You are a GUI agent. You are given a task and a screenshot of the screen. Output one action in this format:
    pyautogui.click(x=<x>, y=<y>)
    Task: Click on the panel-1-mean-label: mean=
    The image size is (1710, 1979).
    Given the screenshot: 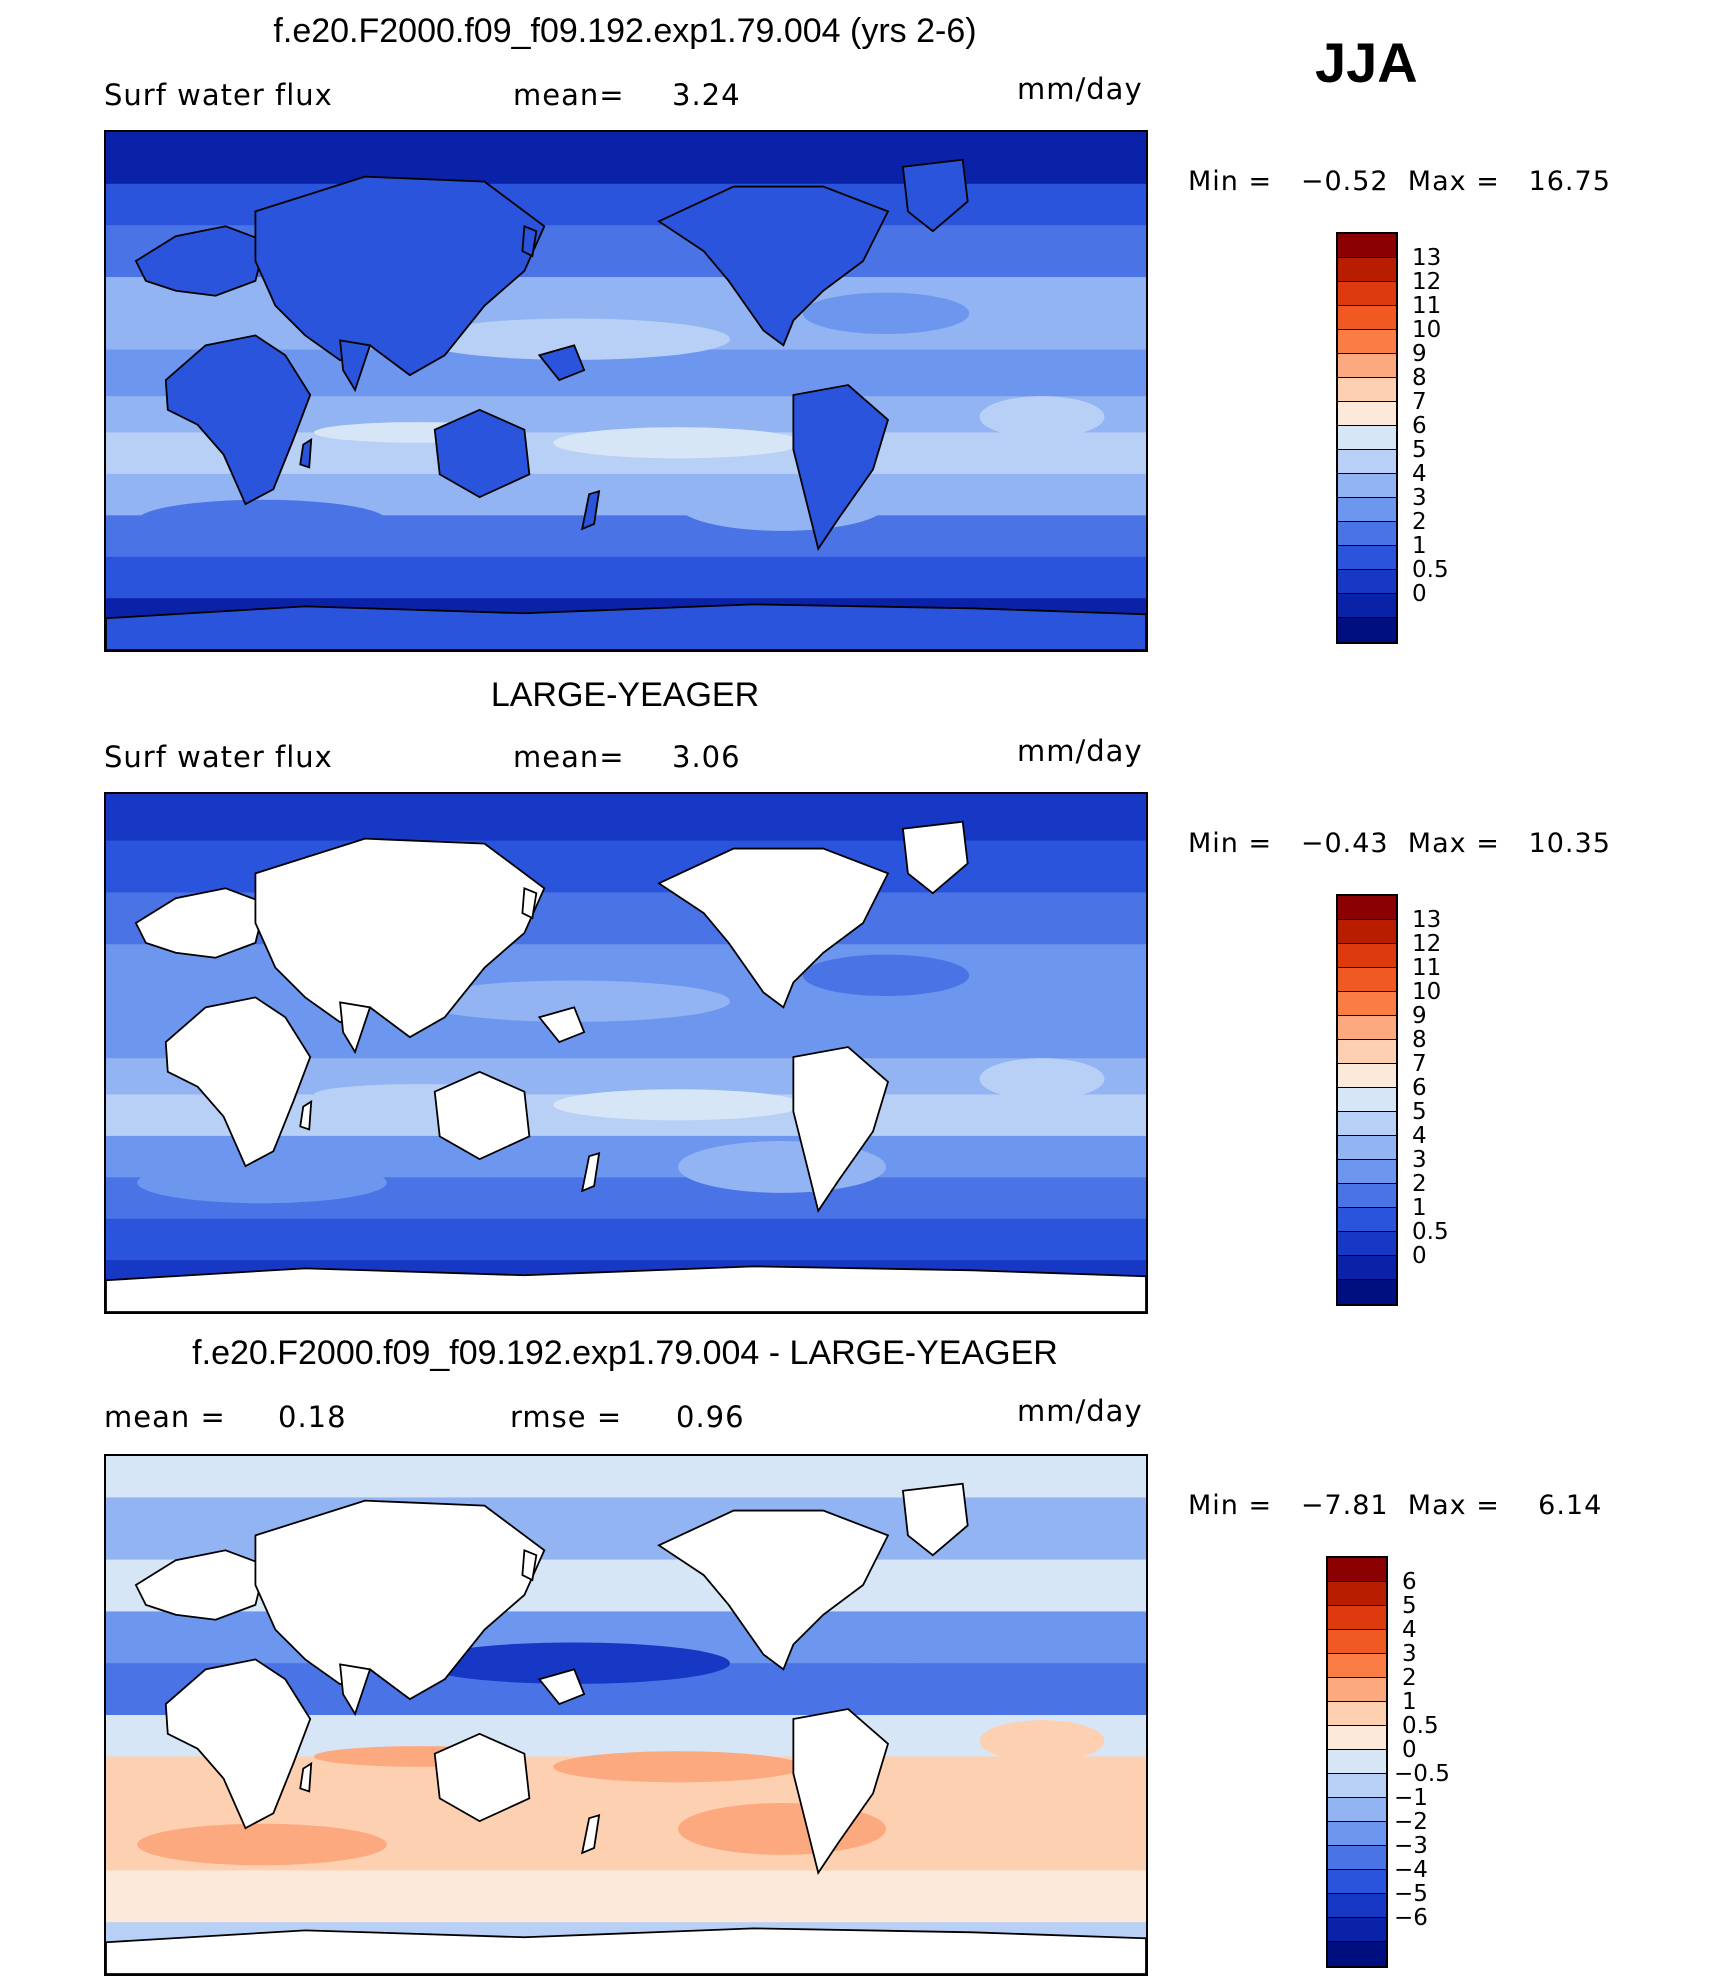 What is the action you would take?
    pyautogui.click(x=569, y=95)
    